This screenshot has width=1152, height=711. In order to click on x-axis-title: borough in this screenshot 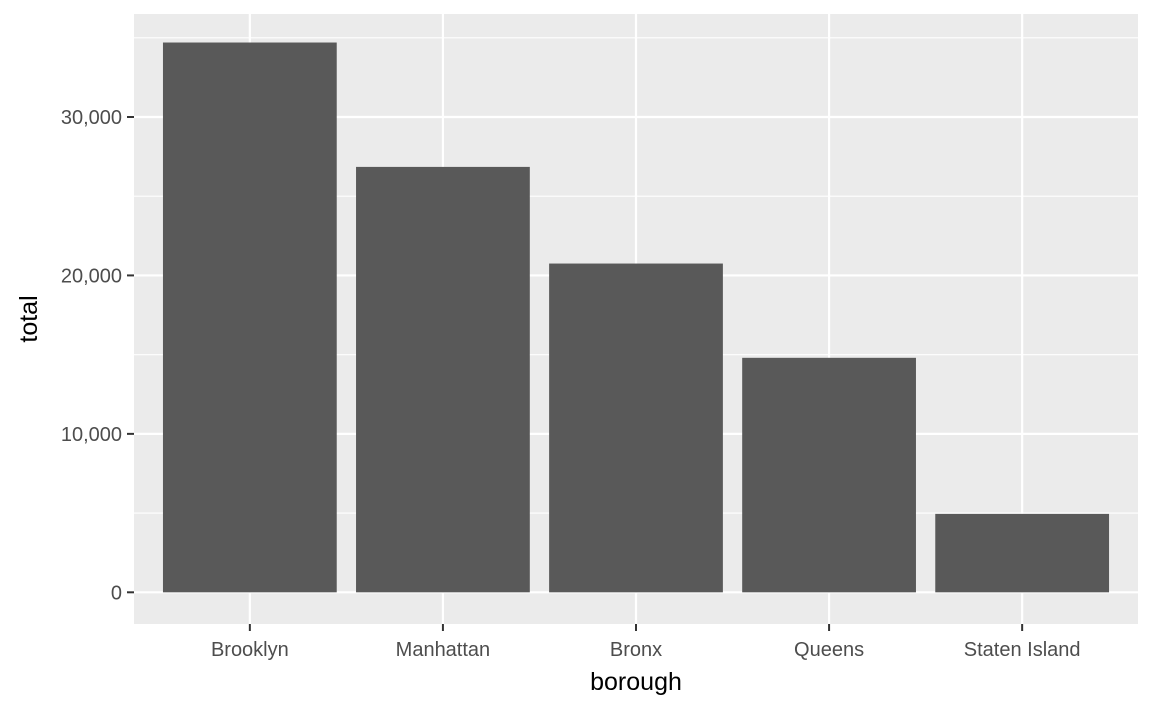, I will do `click(636, 682)`.